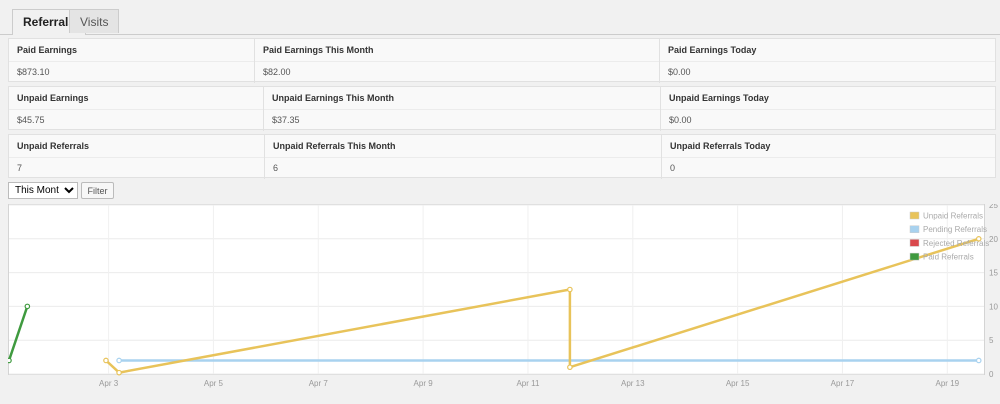  I want to click on stat-paid-earnings-today: Paid Earnings Today $0.00, so click(827, 61).